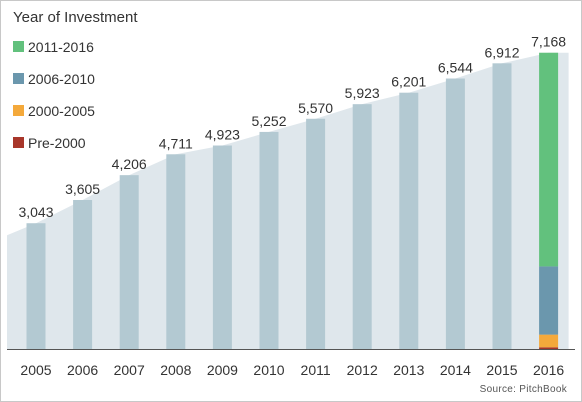  Describe the element at coordinates (129, 262) in the screenshot. I see `bar-2007` at that location.